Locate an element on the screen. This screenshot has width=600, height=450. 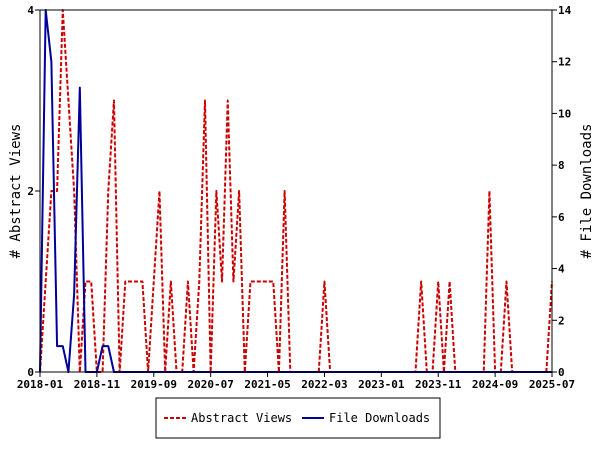
y-right-tick-label-4: 4 is located at coordinates (561, 269).